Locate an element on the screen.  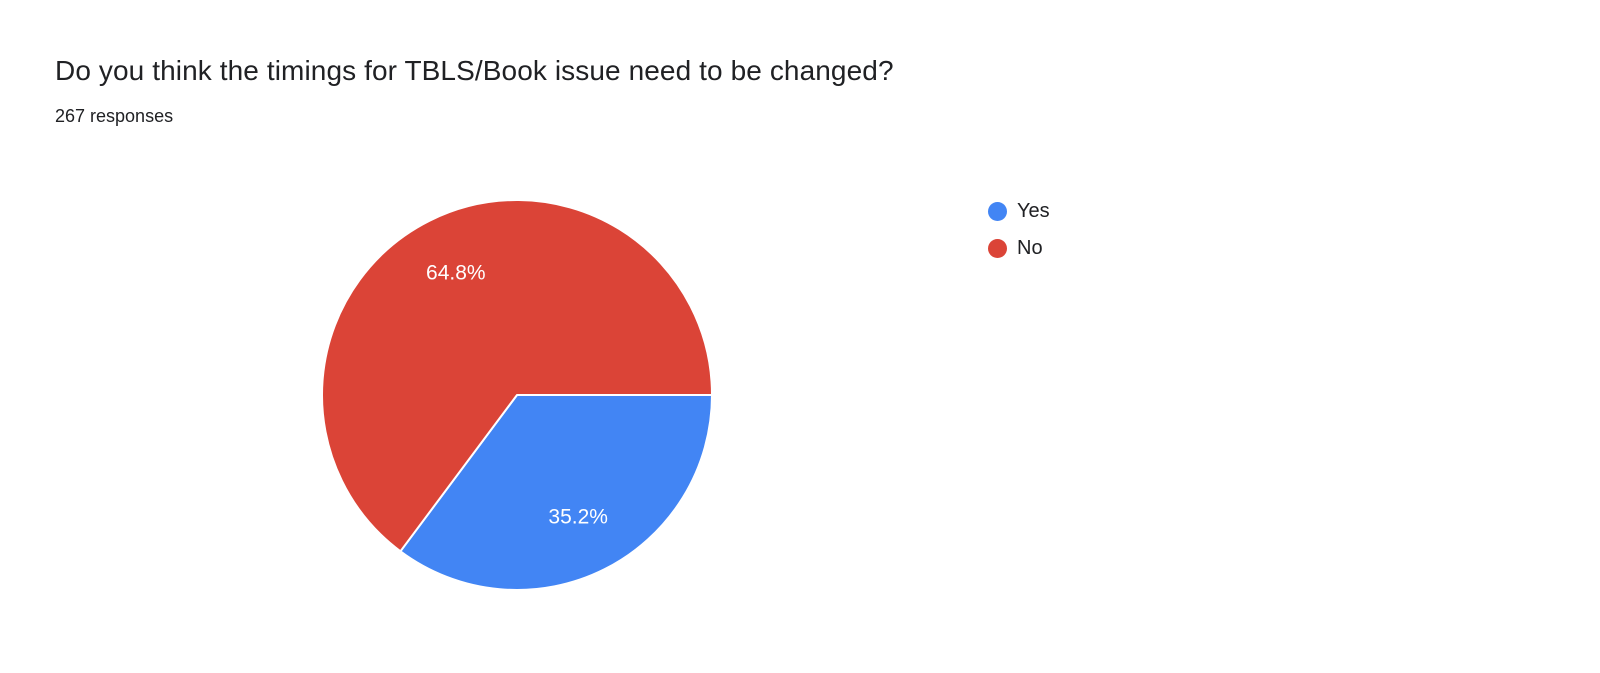
responses-count: 267 responses is located at coordinates (114, 116).